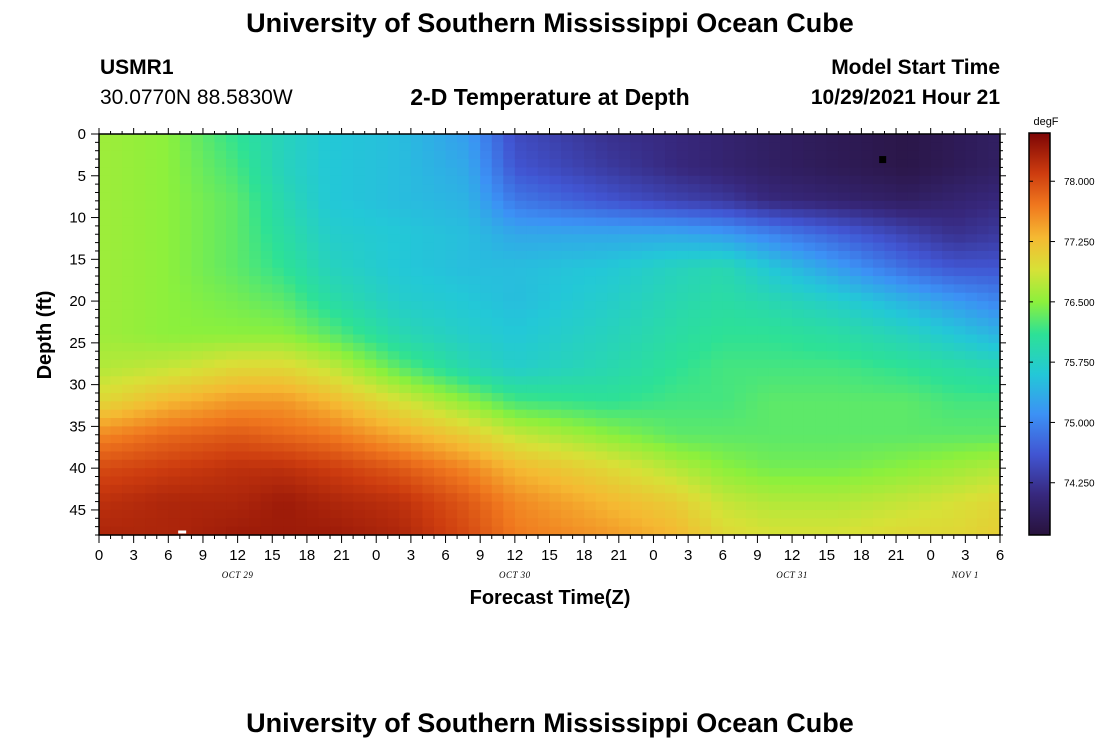 This screenshot has height=750, width=1100. What do you see at coordinates (515, 555) in the screenshot?
I see `x-tick-label: 12` at bounding box center [515, 555].